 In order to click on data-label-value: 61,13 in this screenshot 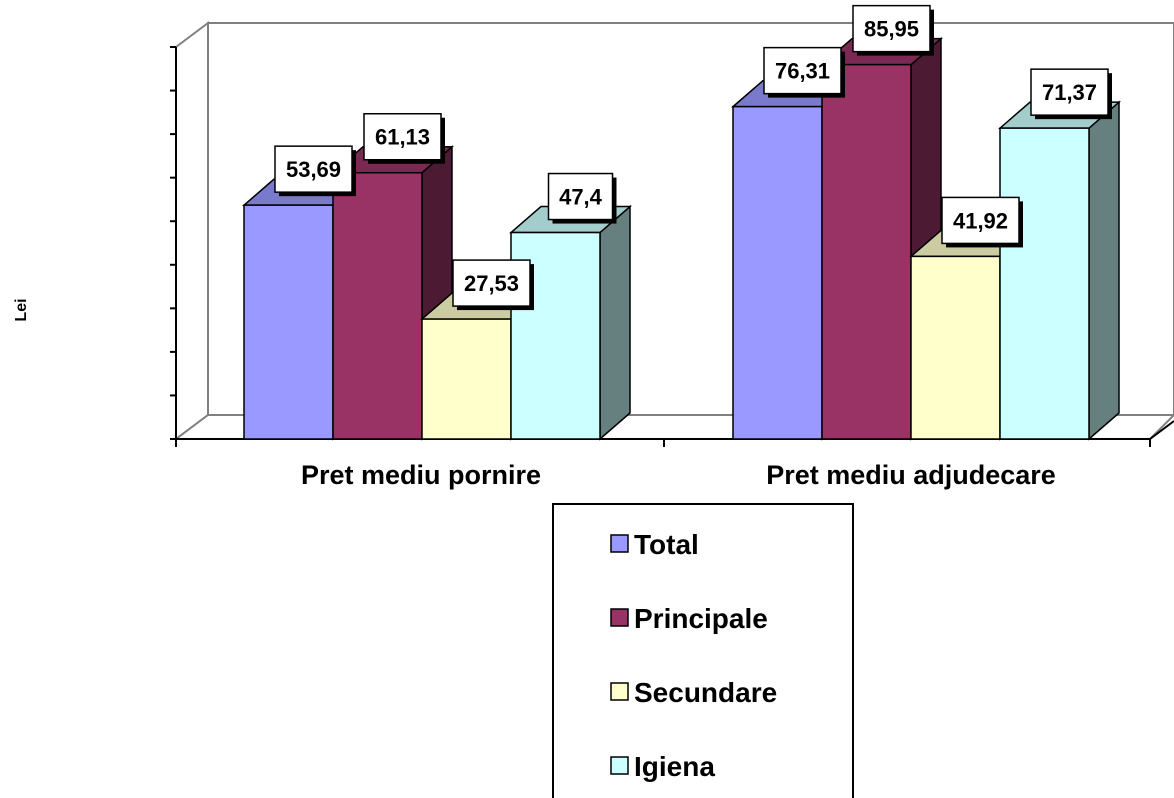, I will do `click(402, 137)`.